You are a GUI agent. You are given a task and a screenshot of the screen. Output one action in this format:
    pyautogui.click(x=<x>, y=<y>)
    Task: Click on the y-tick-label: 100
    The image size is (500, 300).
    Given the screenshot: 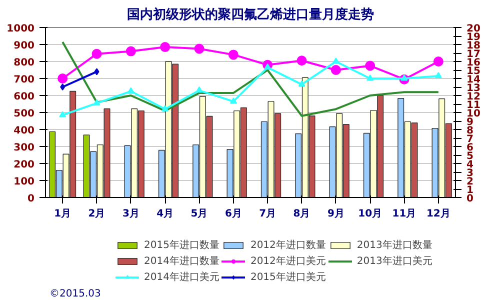 What is the action you would take?
    pyautogui.click(x=24, y=182)
    